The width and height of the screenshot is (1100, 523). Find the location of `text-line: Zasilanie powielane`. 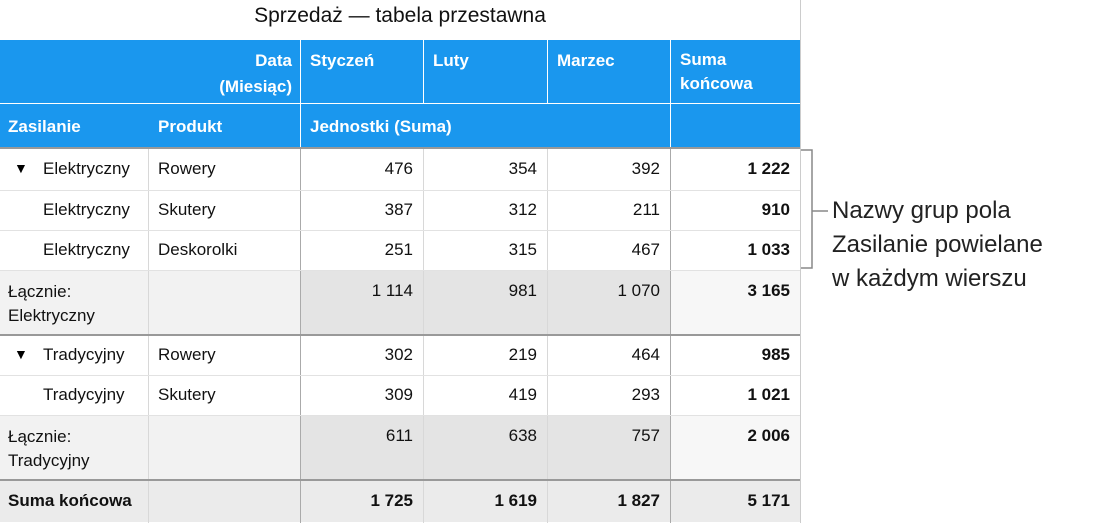

text-line: Zasilanie powielane is located at coordinates (937, 244).